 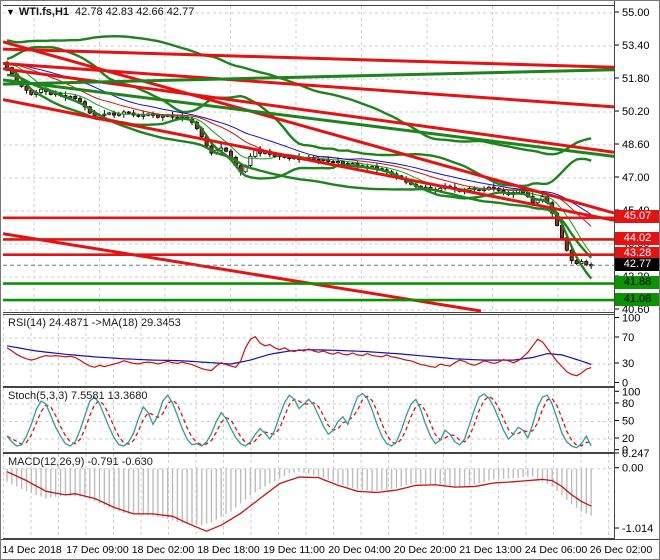 I want to click on symbol-dropdown-icon: ▼, so click(x=10, y=12).